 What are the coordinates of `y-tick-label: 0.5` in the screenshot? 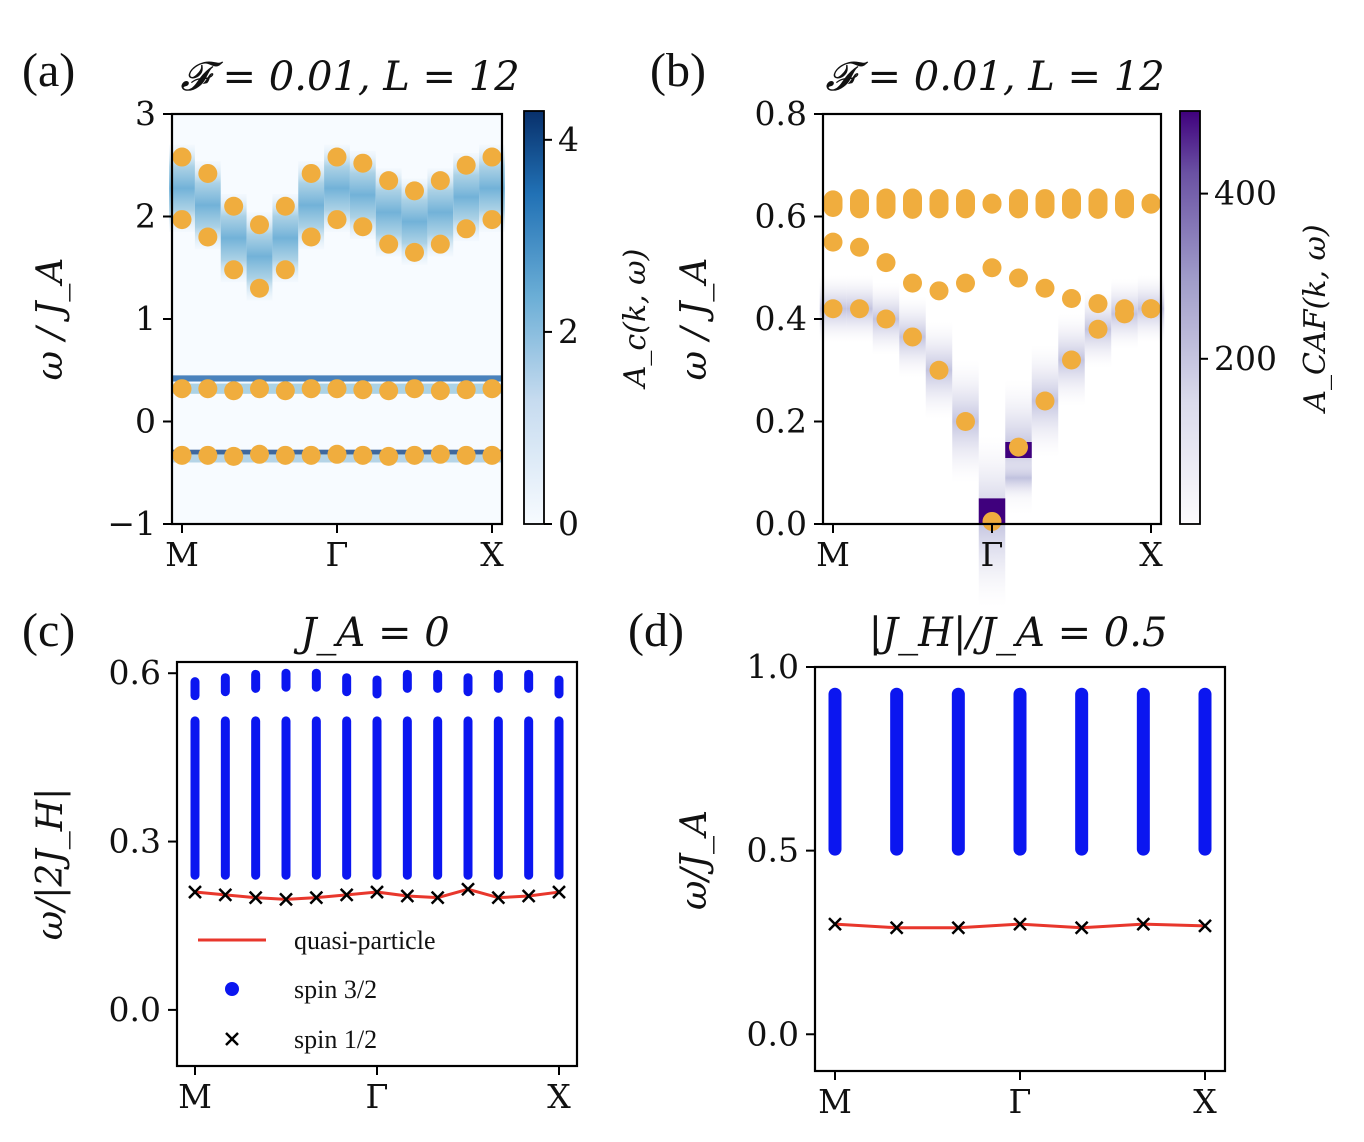 It's located at (773, 850).